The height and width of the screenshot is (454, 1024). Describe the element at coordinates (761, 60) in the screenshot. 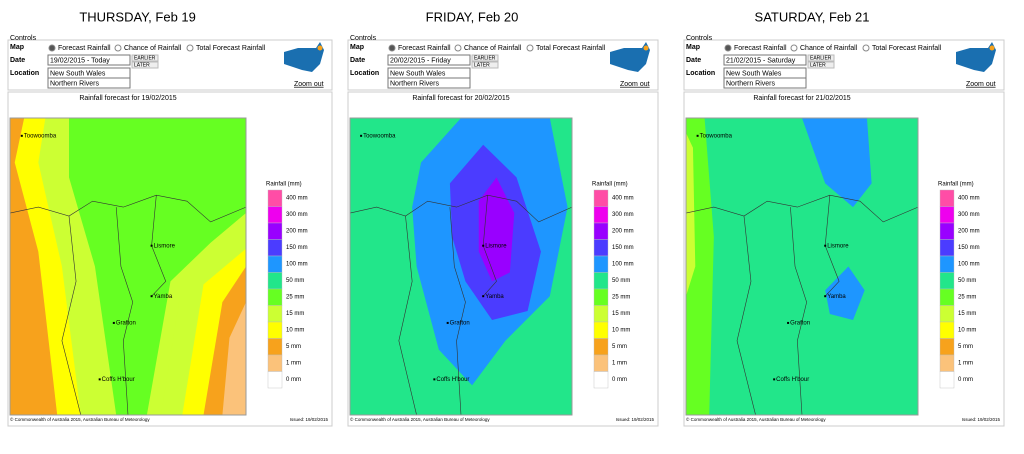

I see `date-value: 21/02/2015 - Saturday` at that location.